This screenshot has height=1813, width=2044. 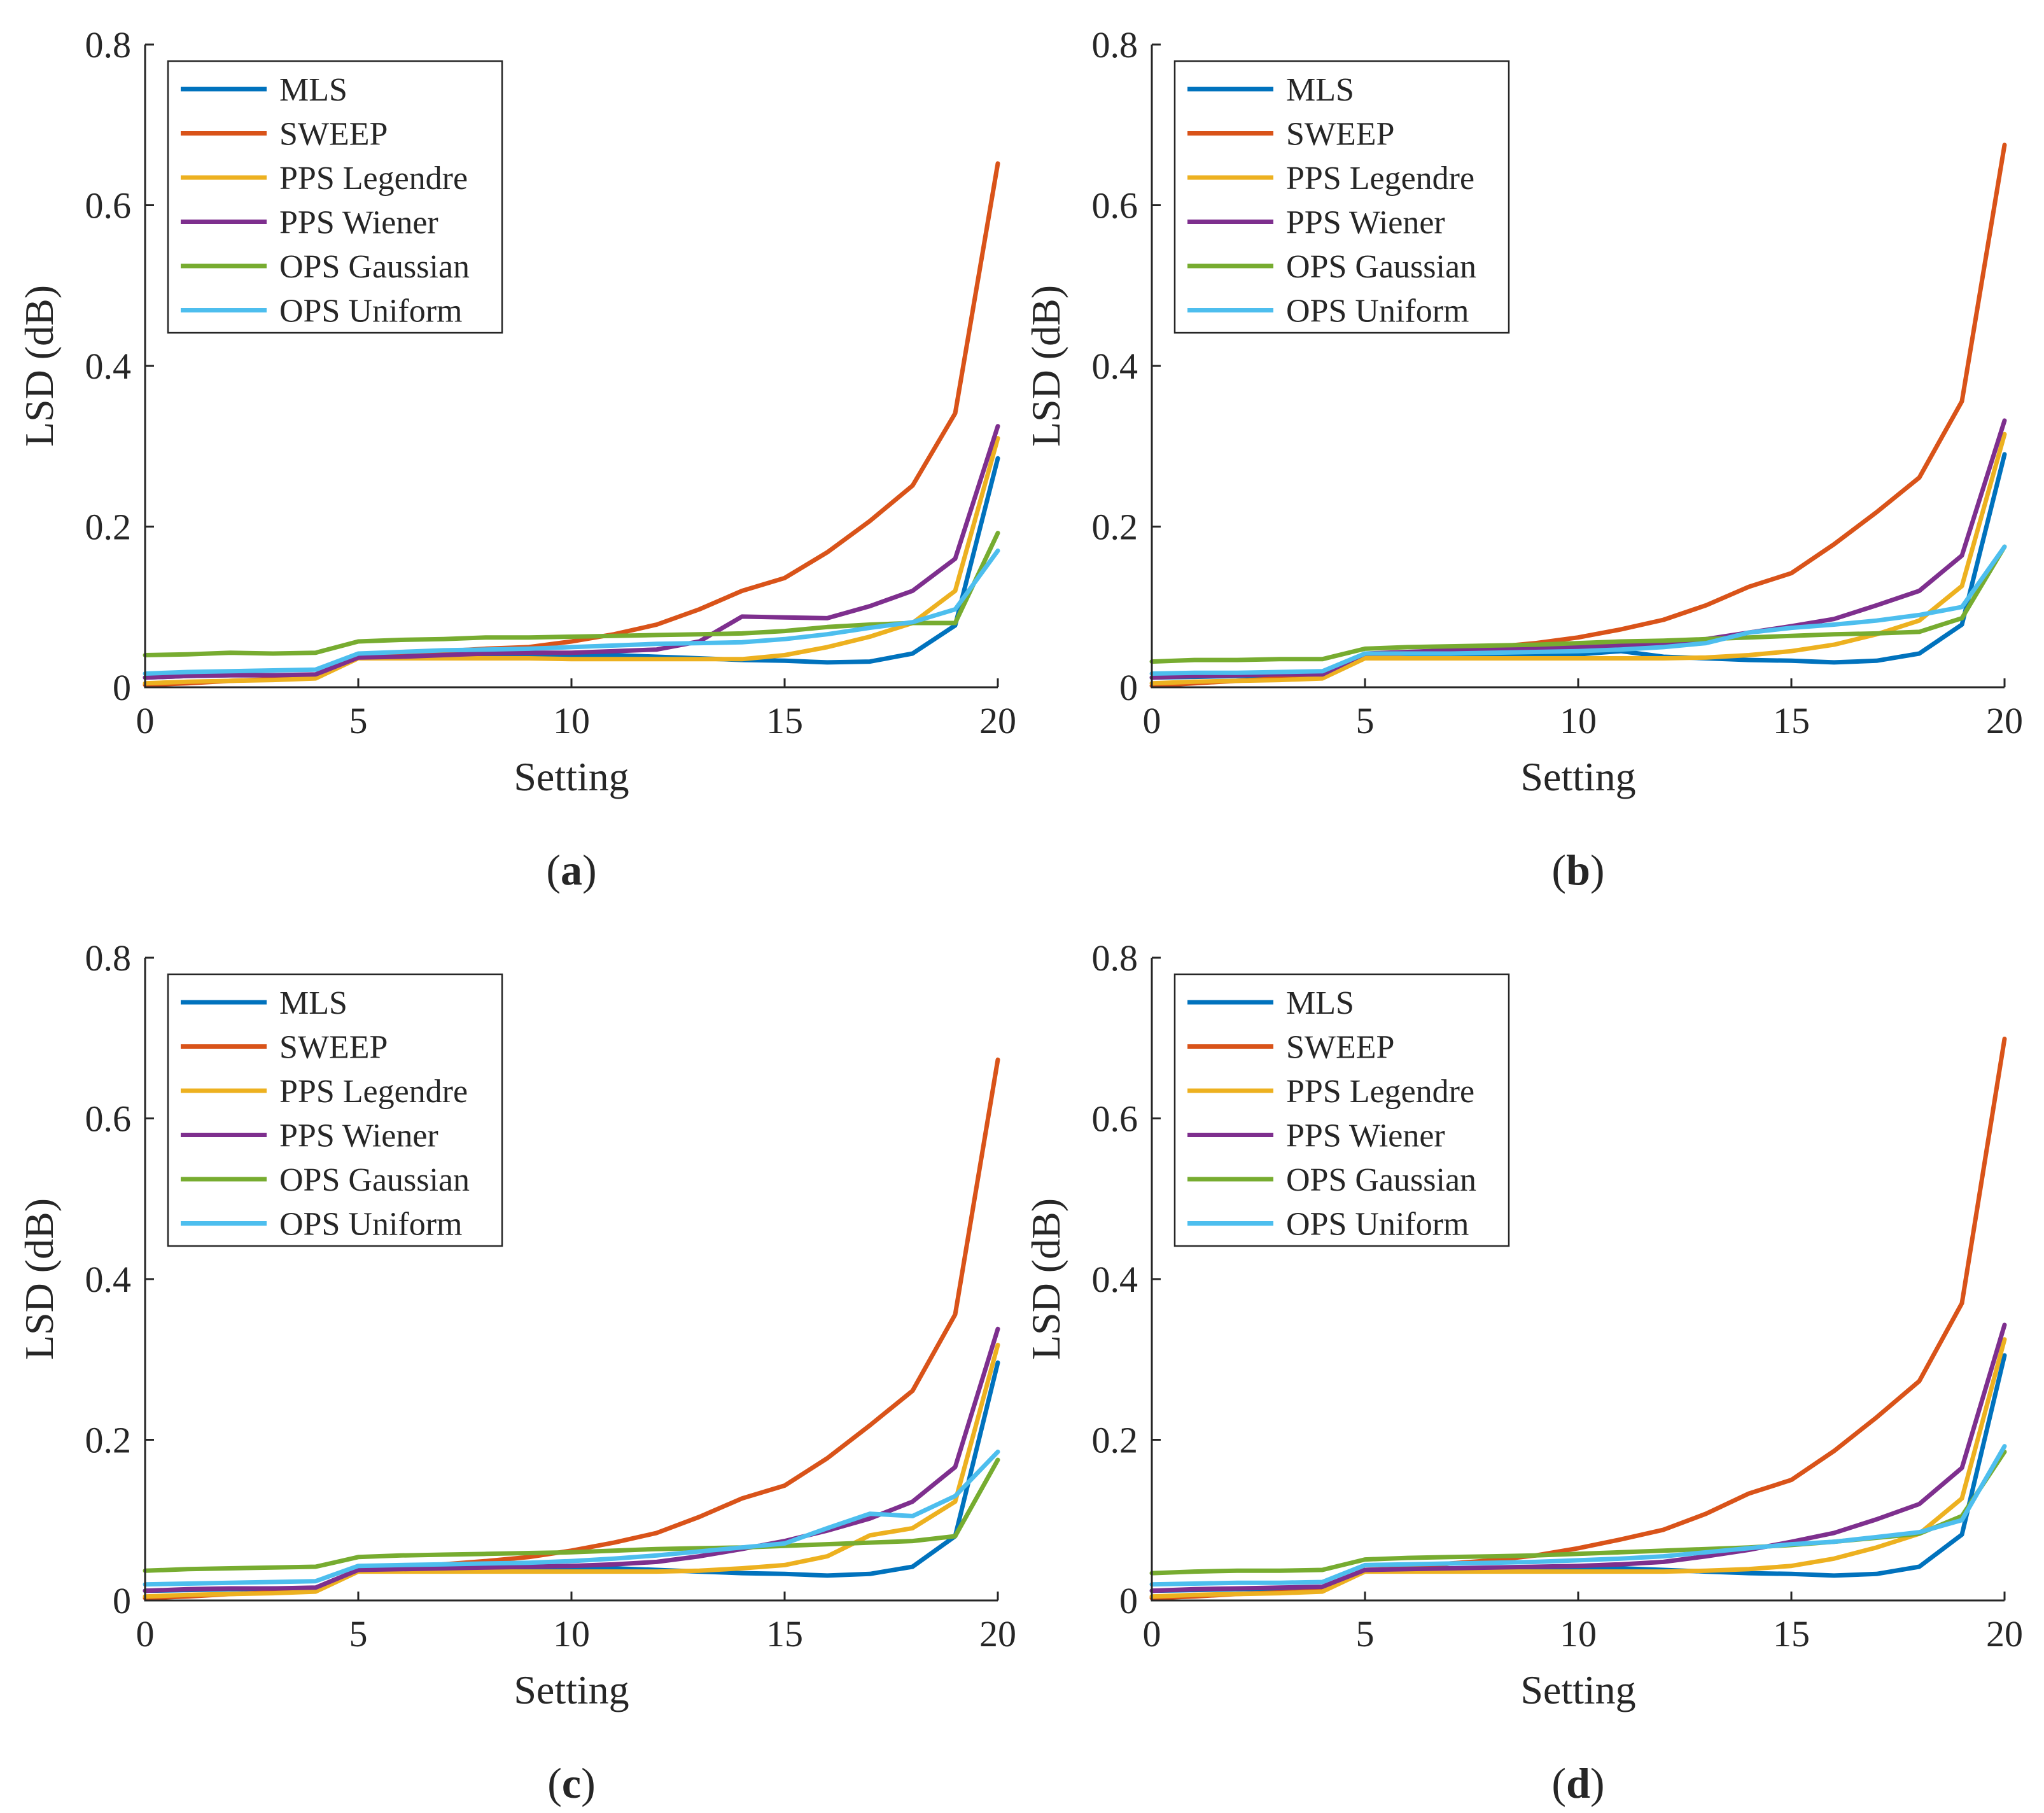 I want to click on panel-label: (c), so click(x=571, y=1783).